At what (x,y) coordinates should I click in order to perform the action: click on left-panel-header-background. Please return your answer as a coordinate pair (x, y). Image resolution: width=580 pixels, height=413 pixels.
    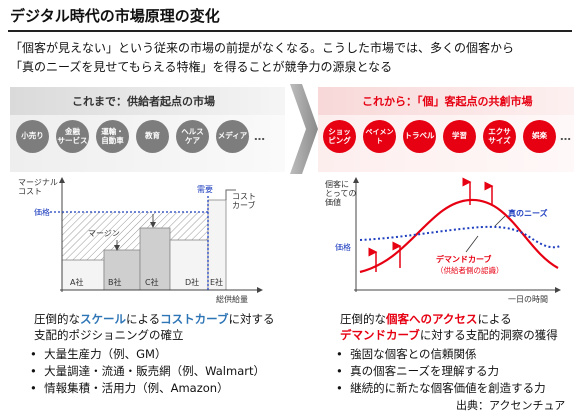
    Looking at the image, I should click on (147, 101).